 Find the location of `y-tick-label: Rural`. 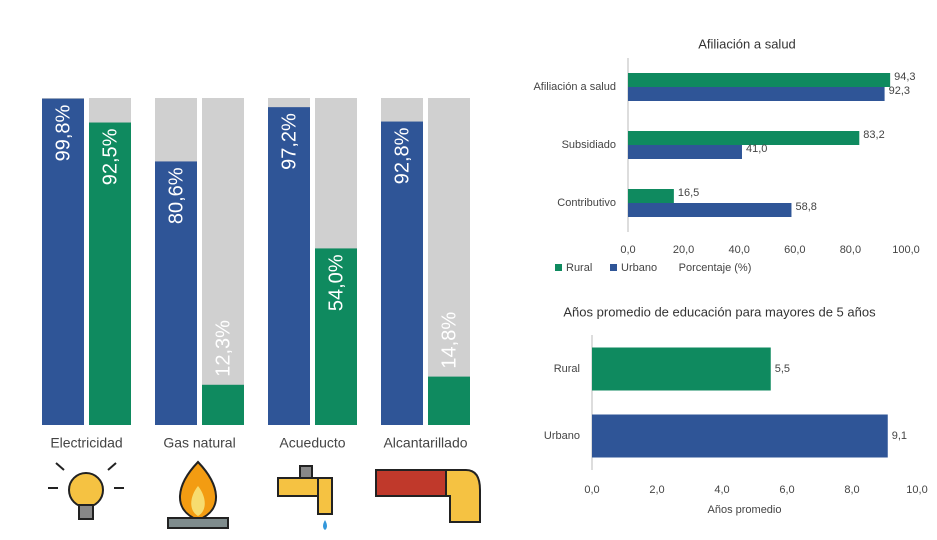

y-tick-label: Rural is located at coordinates (567, 369).